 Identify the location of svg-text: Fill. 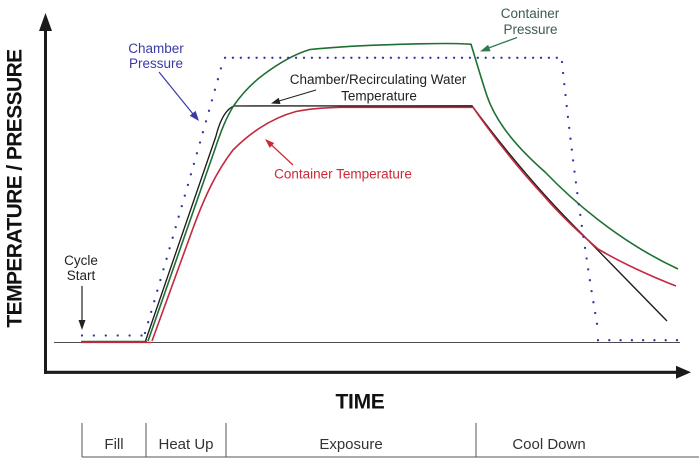
(113, 444).